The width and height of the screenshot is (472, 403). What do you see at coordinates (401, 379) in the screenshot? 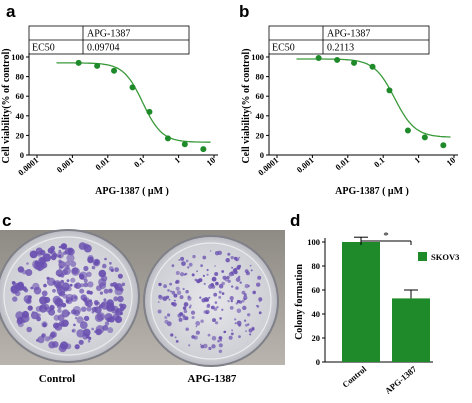
I see `x-tick-label: APG-1387` at bounding box center [401, 379].